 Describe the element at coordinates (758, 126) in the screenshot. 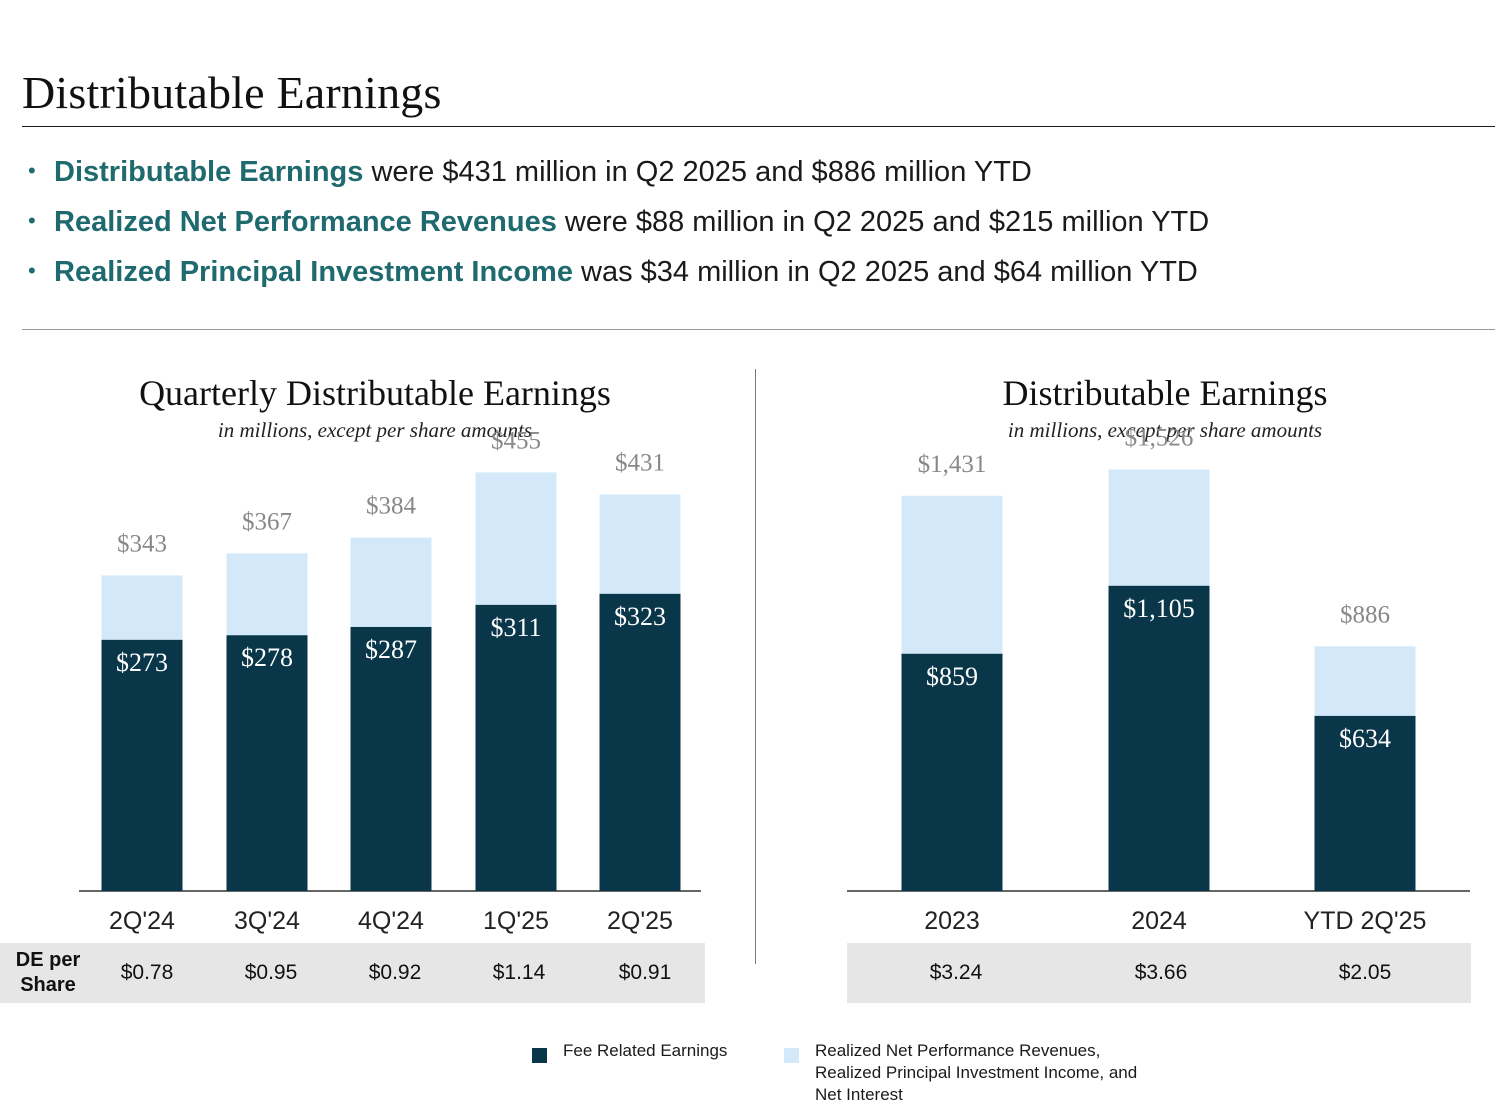

I see `title-underline` at that location.